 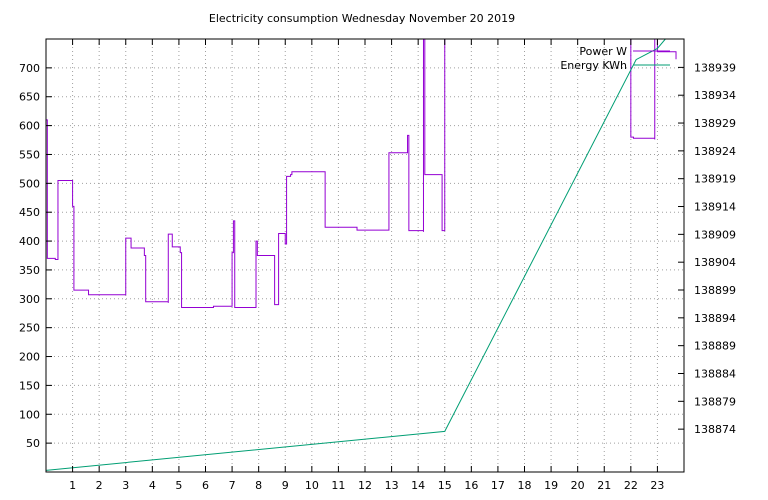 I want to click on y-left-tick-label: 600, so click(x=29, y=126).